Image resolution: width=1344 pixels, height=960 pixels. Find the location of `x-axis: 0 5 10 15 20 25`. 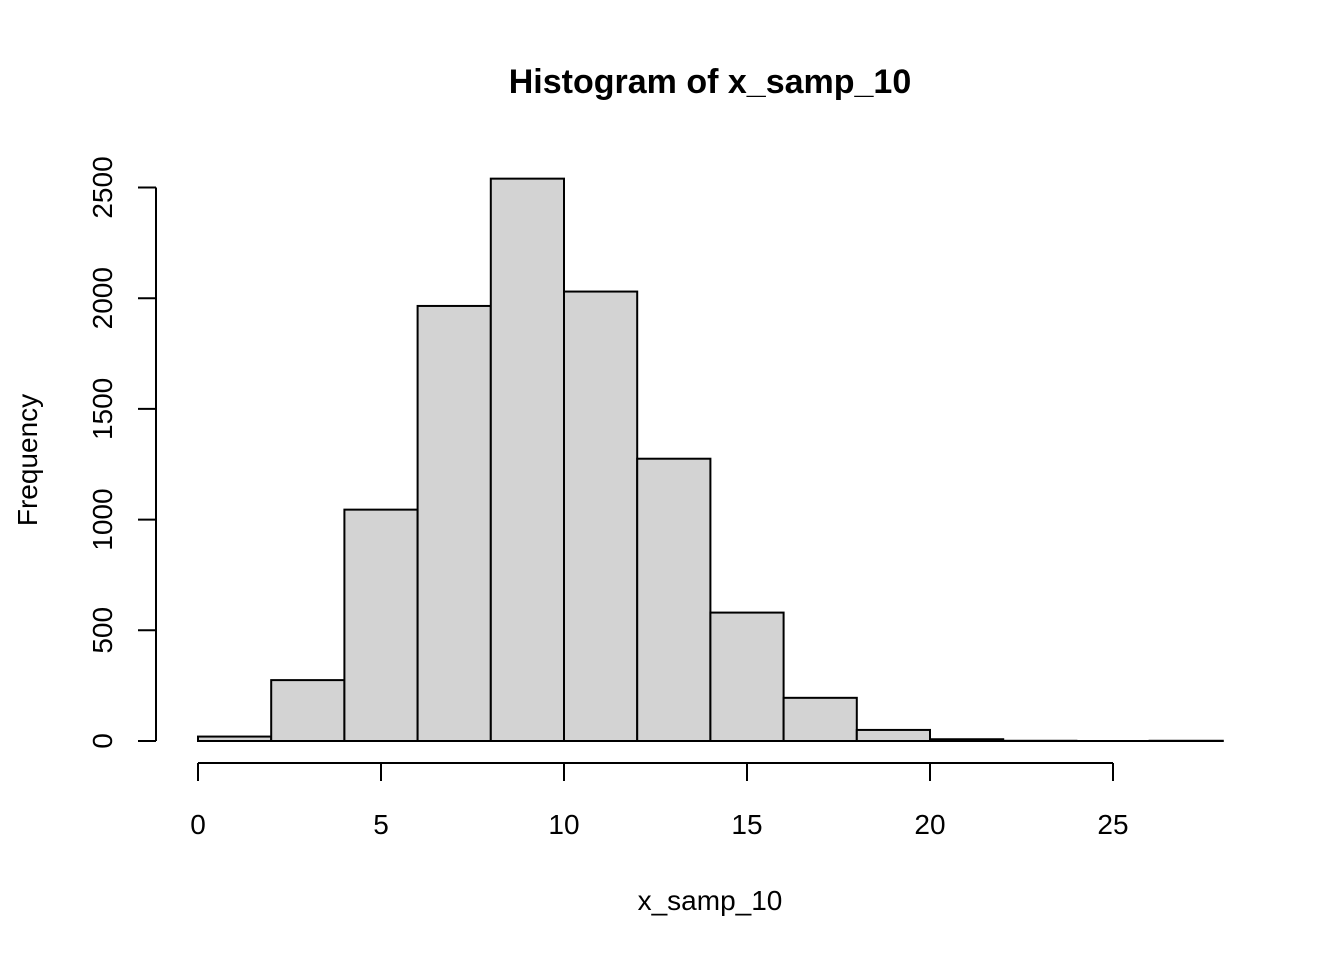

x-axis: 0 5 10 15 20 25 is located at coordinates (659, 801).